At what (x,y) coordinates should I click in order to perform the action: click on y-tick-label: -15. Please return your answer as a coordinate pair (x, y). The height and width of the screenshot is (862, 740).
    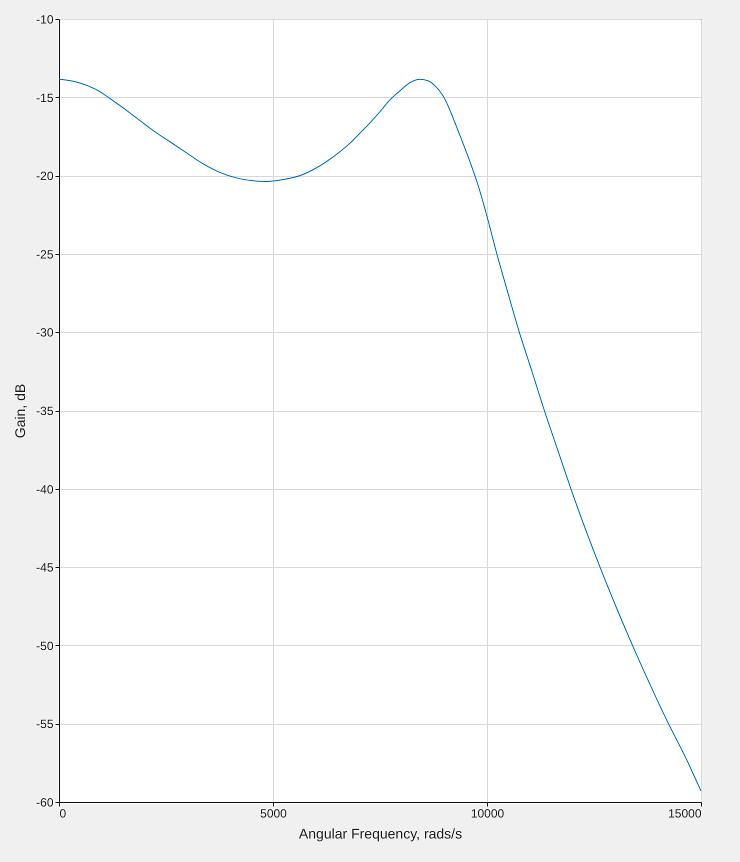
    Looking at the image, I should click on (45, 97).